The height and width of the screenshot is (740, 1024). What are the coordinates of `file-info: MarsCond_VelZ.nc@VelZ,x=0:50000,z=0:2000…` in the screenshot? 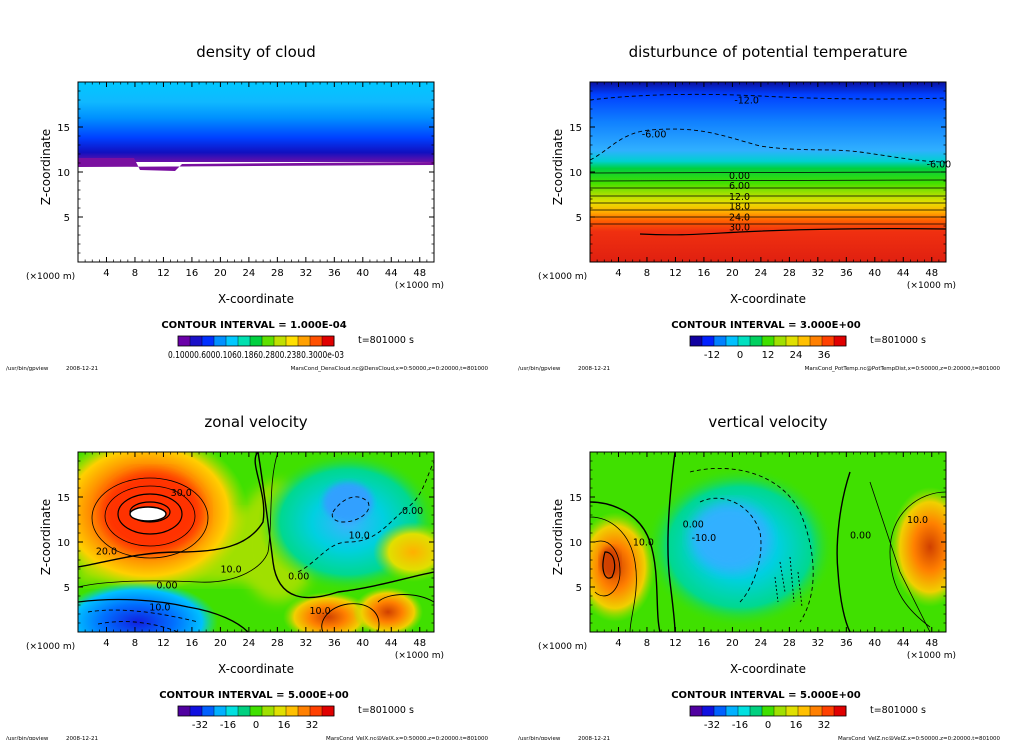 It's located at (919, 738).